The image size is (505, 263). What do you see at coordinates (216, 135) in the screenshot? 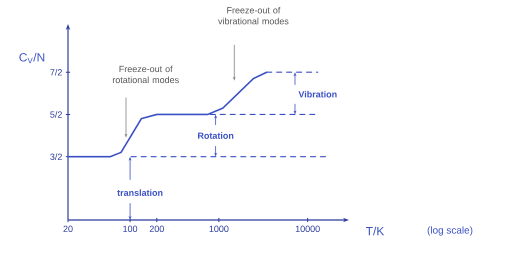
I see `annotation: Rotation` at bounding box center [216, 135].